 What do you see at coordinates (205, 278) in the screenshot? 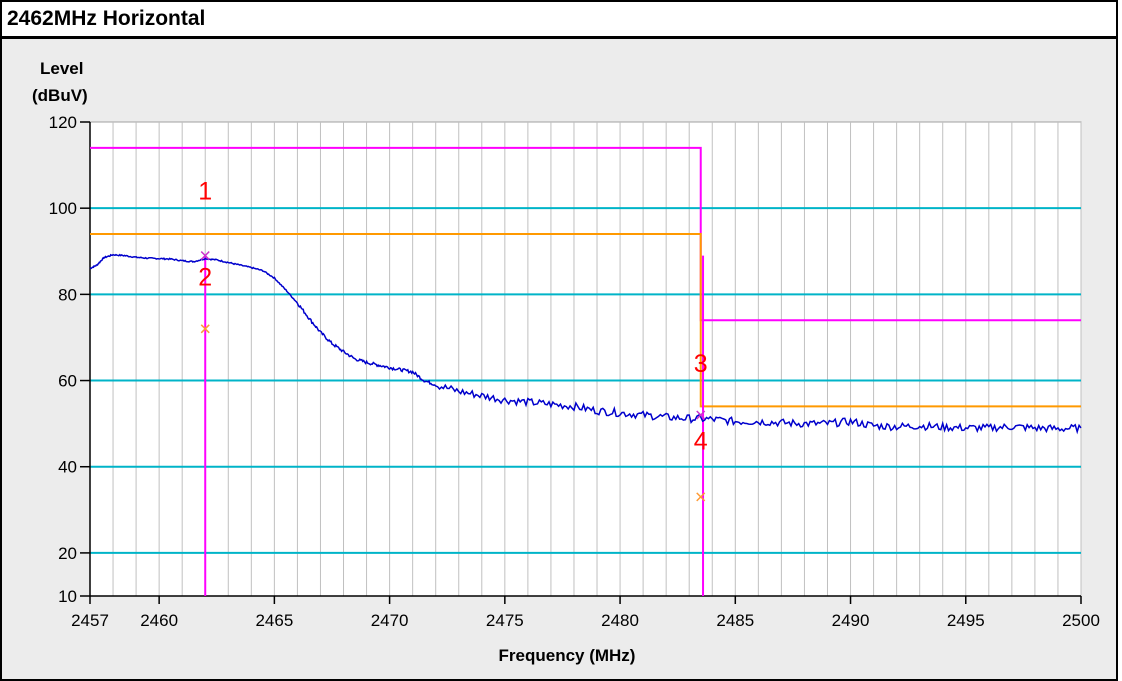
I see `marker-label: 2` at bounding box center [205, 278].